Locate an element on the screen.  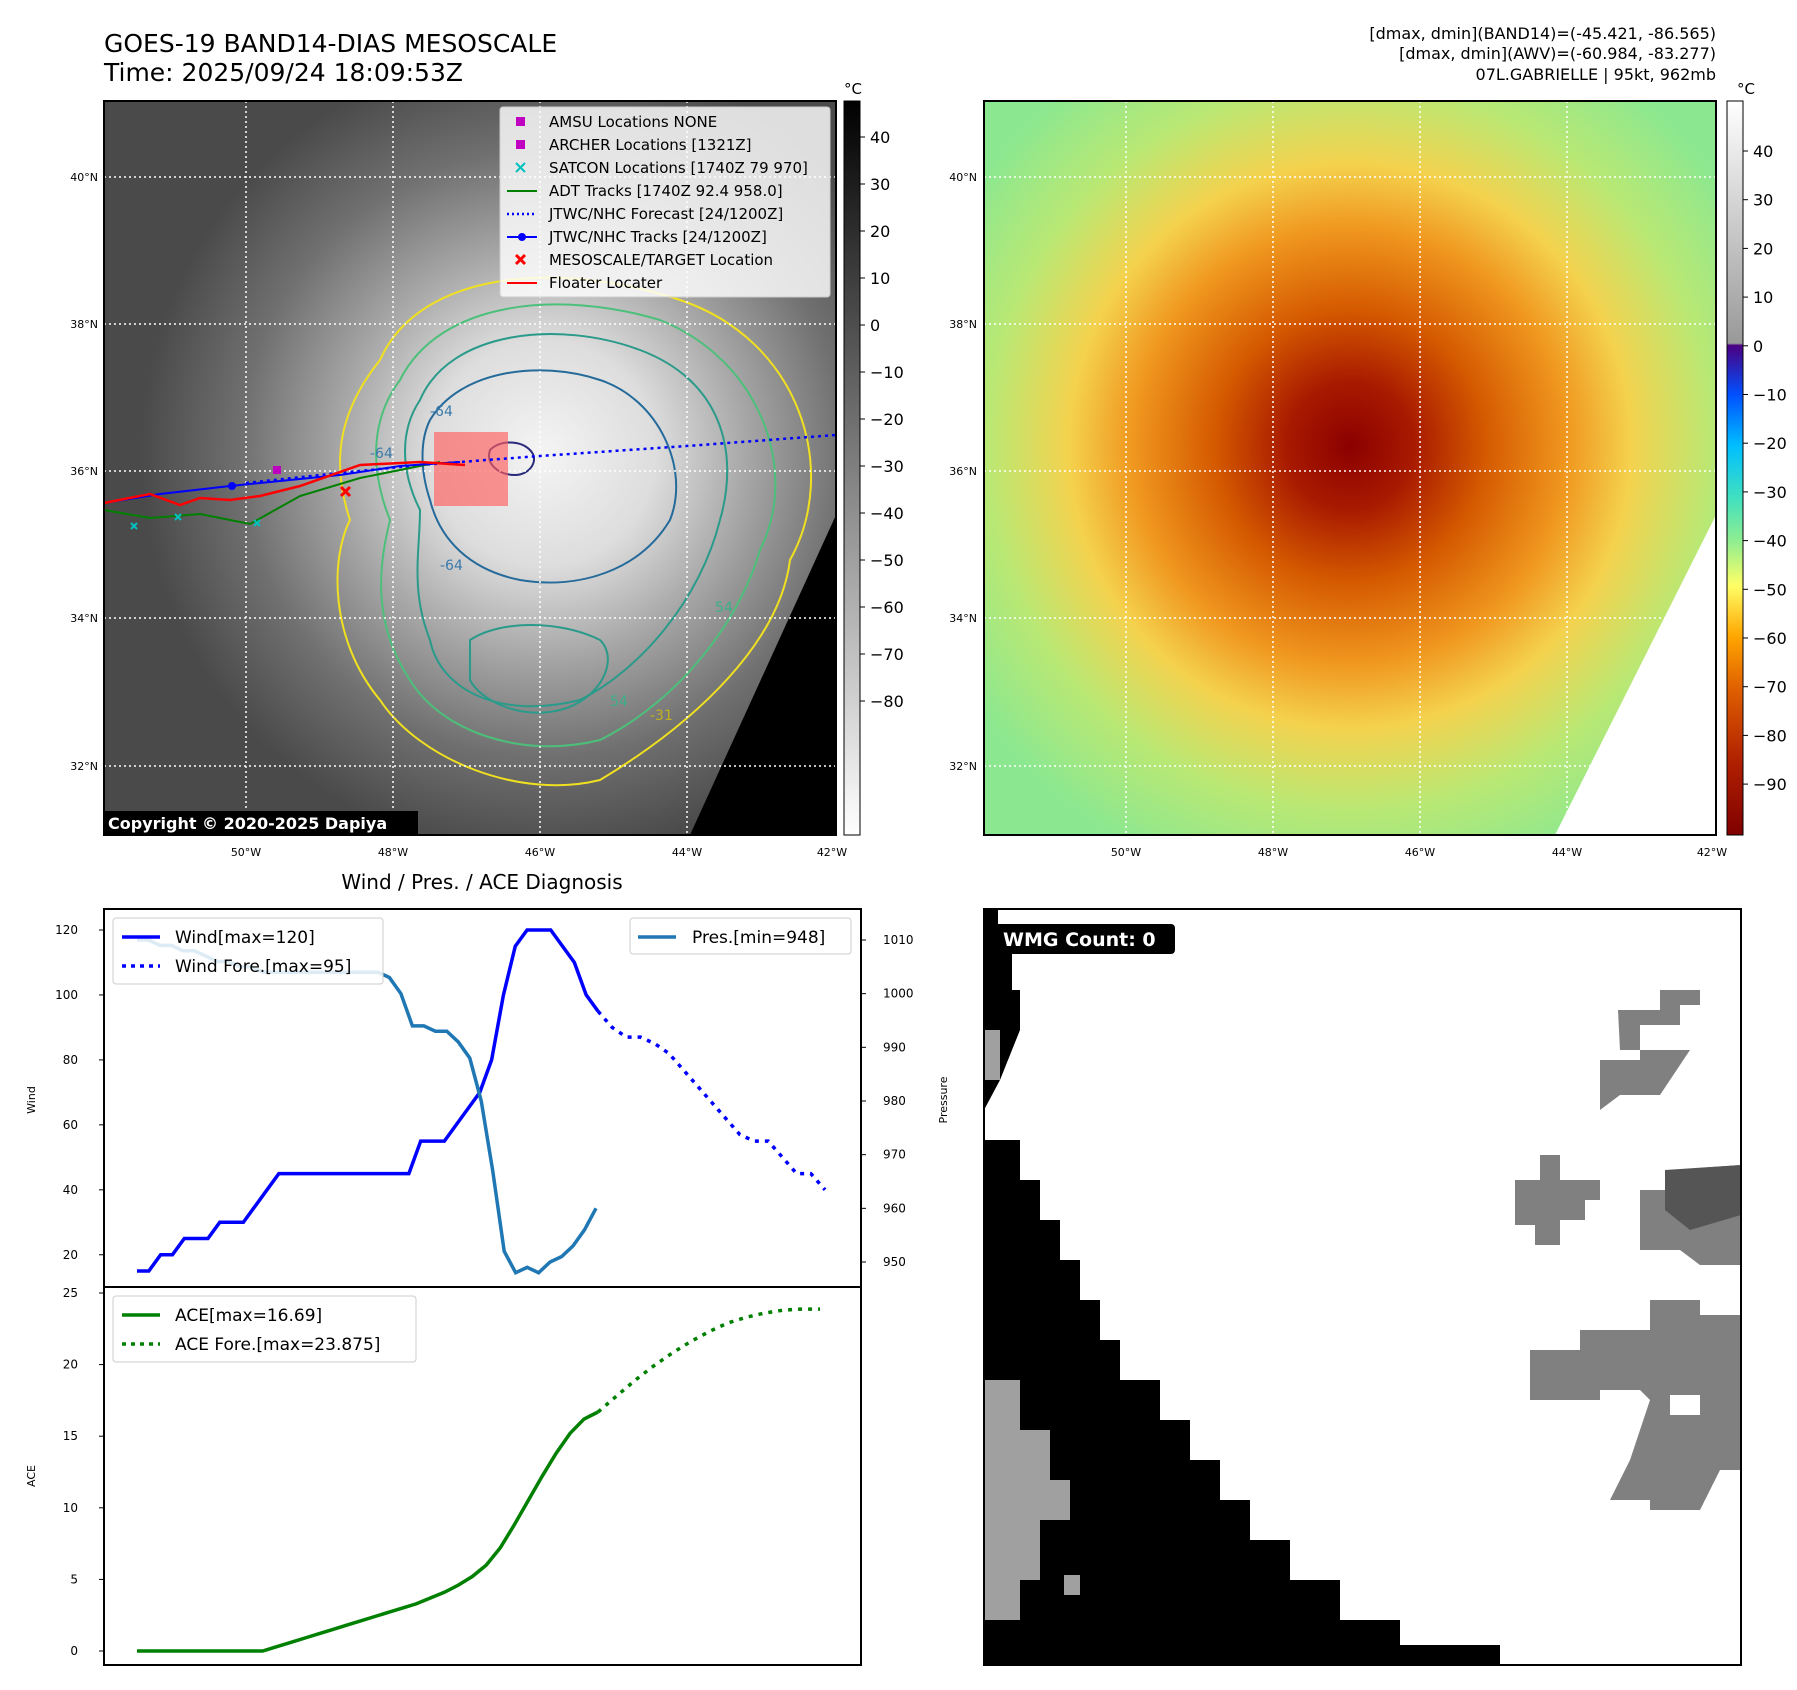
wind-line is located at coordinates (368, 1100).